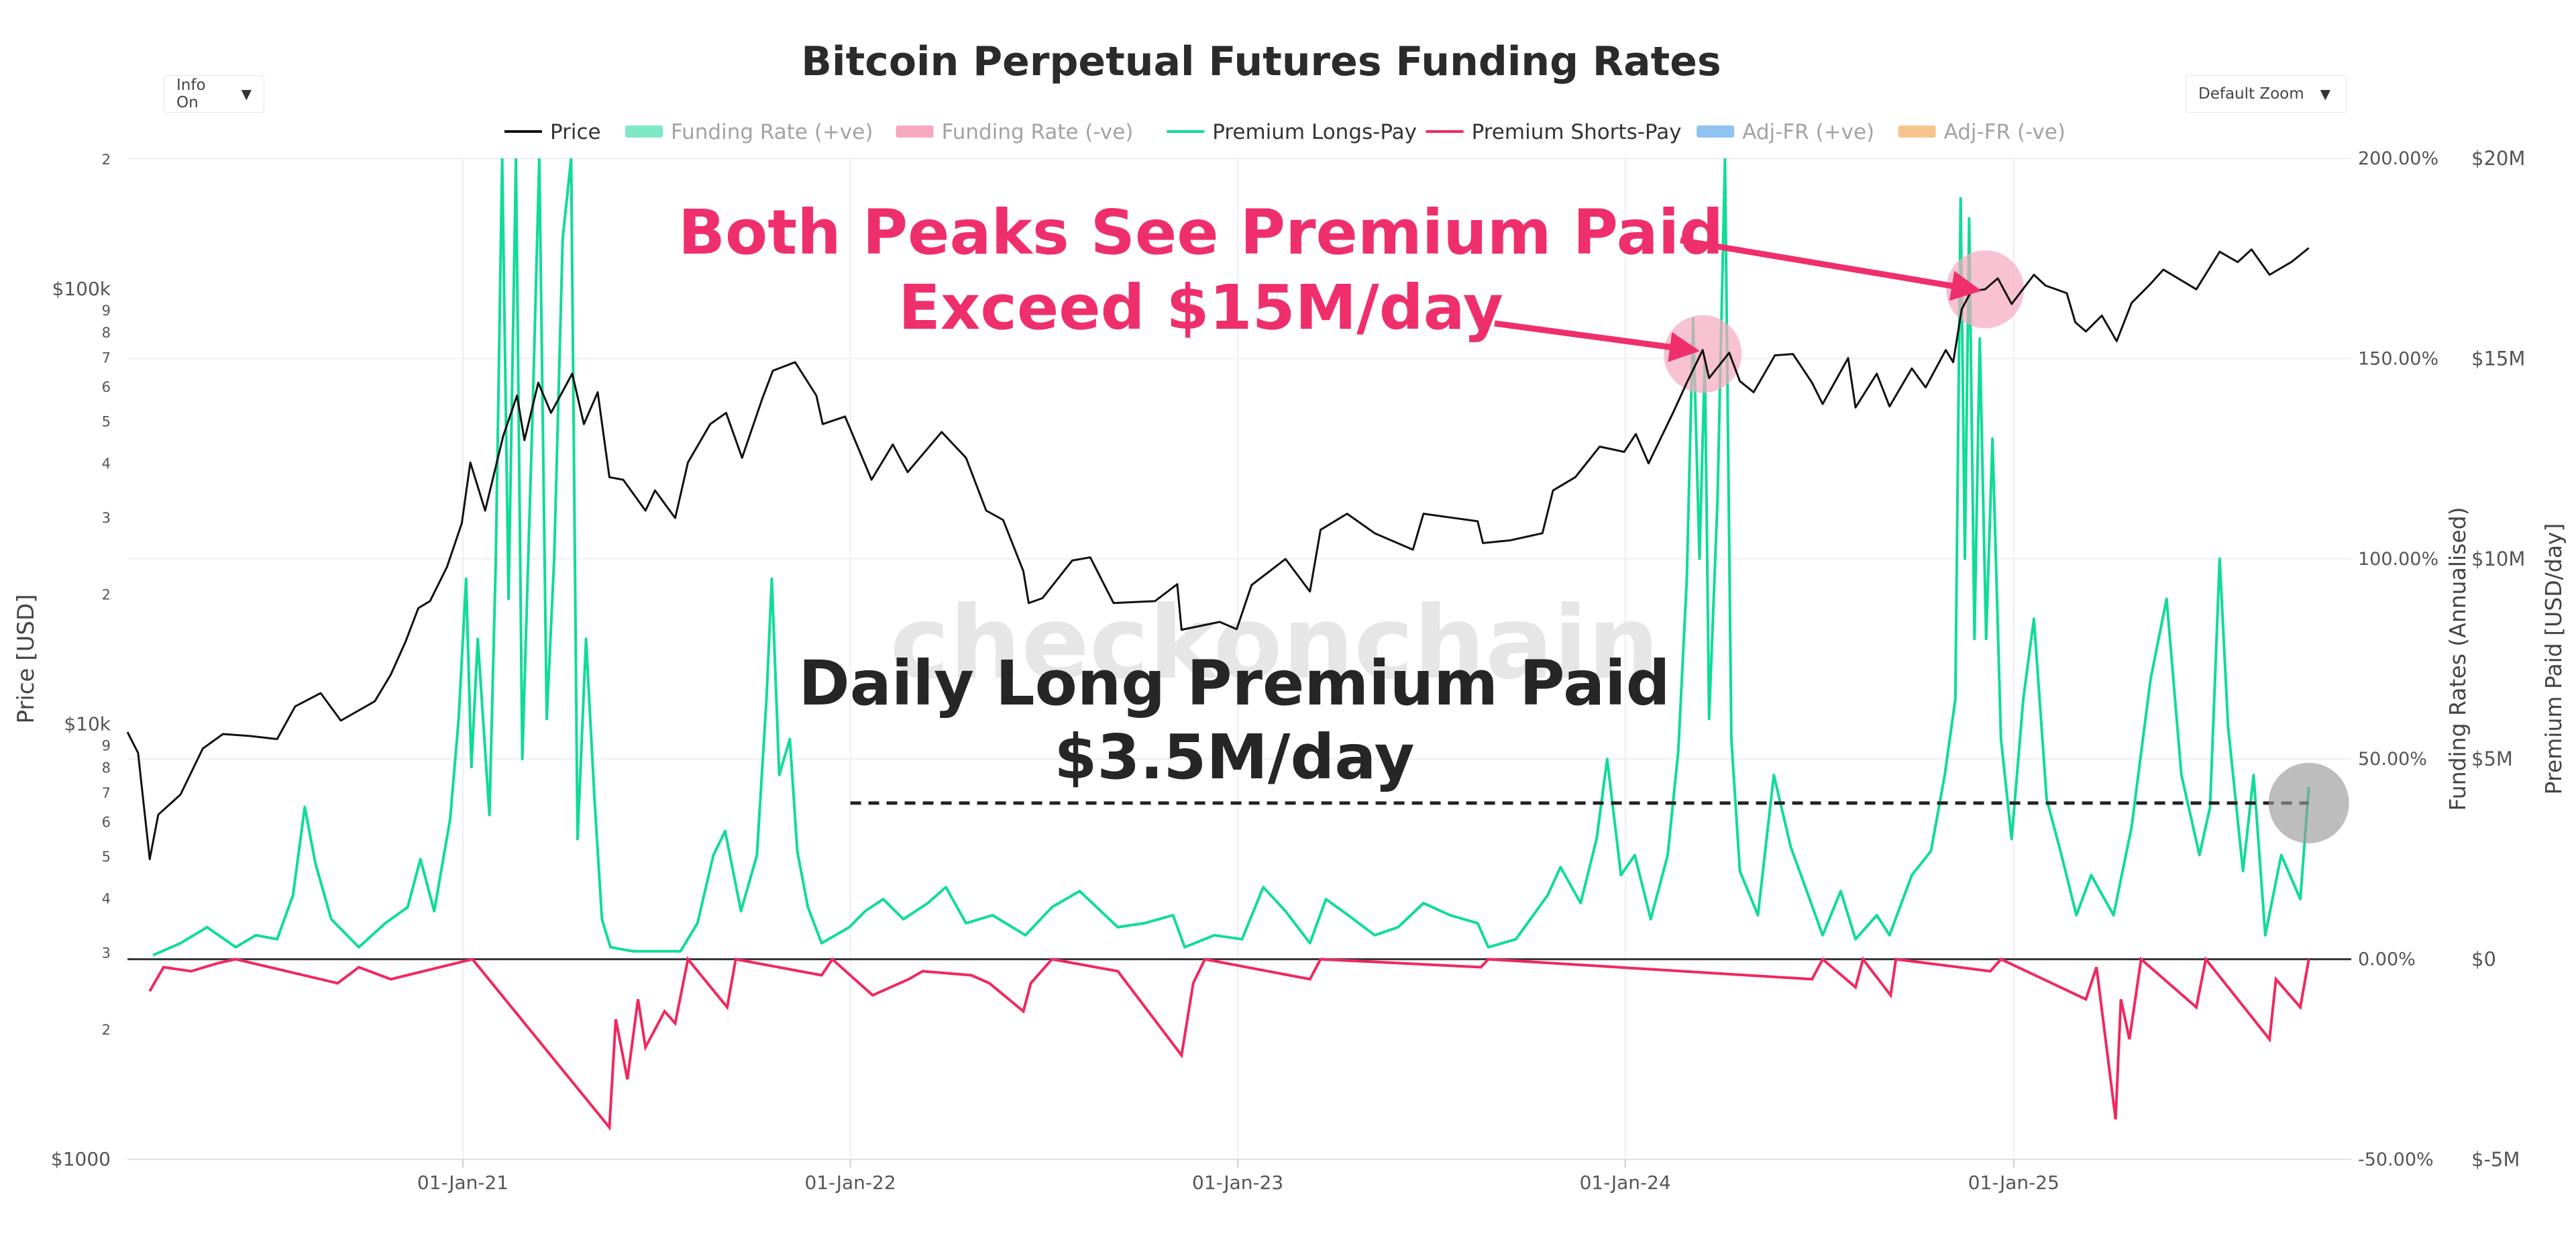  I want to click on y-funding-tick-label: -50.00%, so click(2396, 1160).